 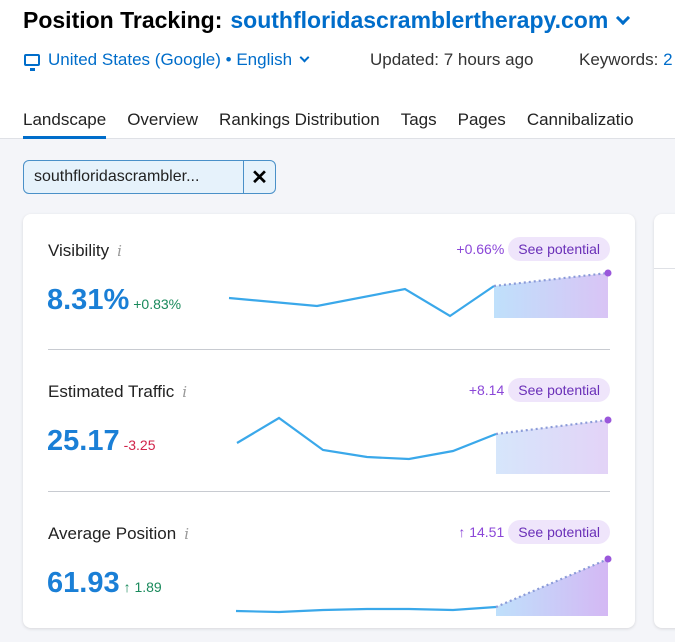 What do you see at coordinates (139, 445) in the screenshot?
I see `metric-delta: -3.25` at bounding box center [139, 445].